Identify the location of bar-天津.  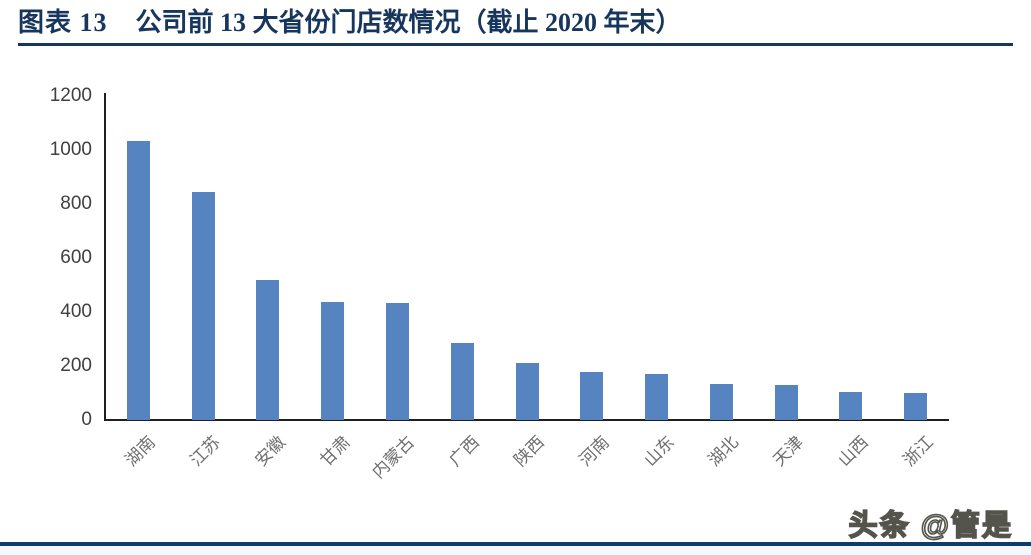
(786, 402).